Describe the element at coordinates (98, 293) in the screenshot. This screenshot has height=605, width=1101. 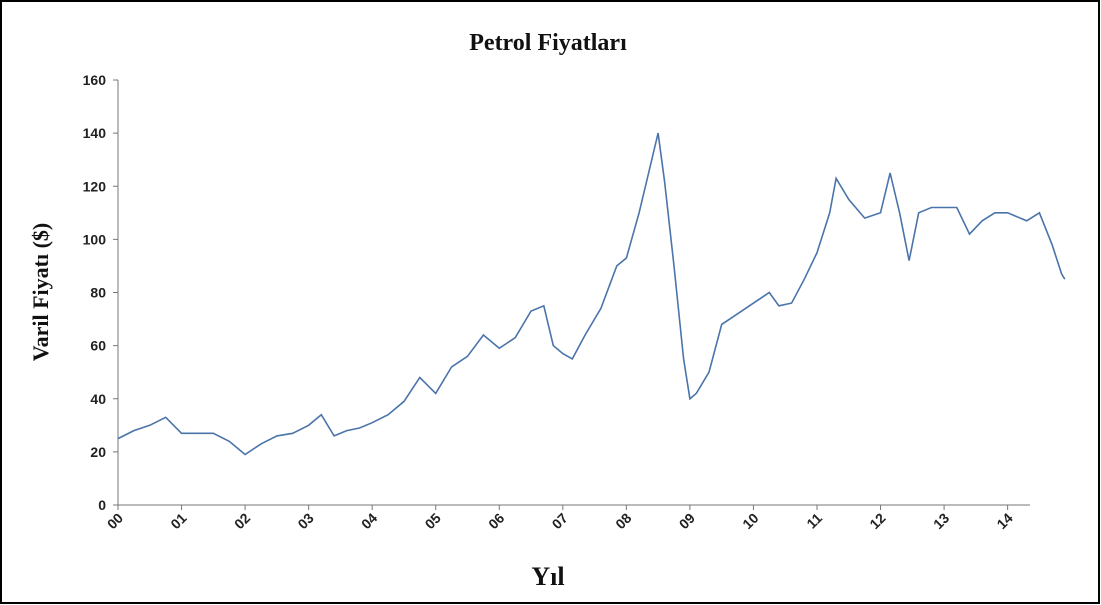
I see `y-tick-label: 80` at that location.